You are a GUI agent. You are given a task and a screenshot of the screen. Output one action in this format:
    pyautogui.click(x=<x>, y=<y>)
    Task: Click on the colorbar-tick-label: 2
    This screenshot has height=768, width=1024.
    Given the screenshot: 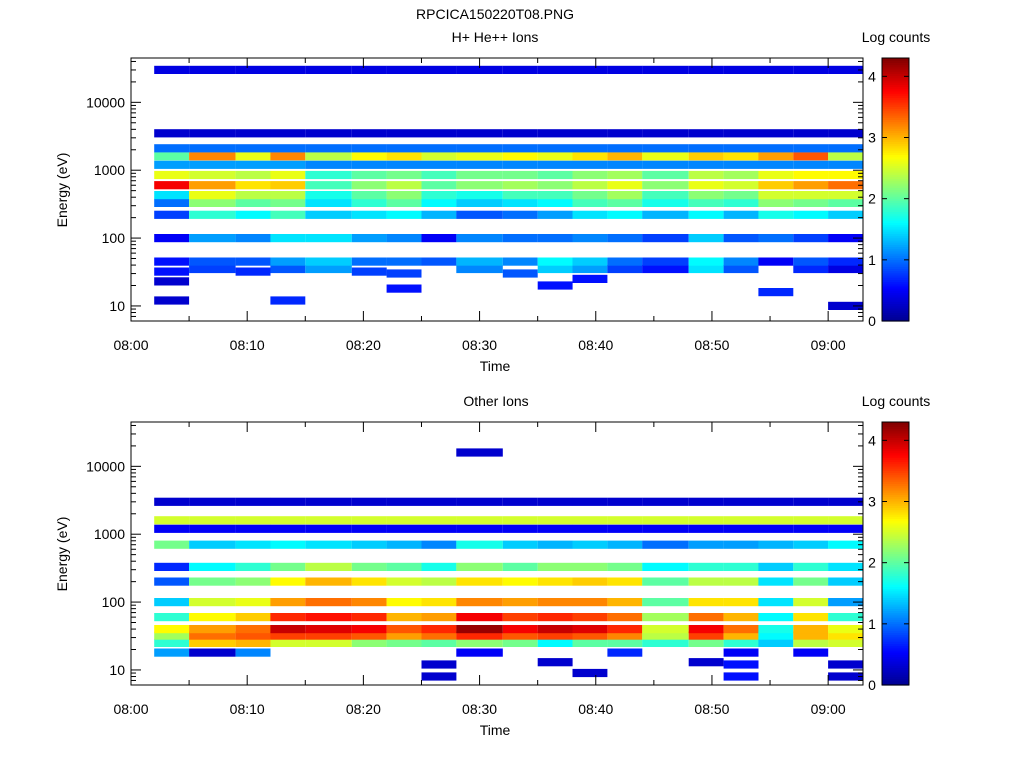 What is the action you would take?
    pyautogui.click(x=872, y=563)
    